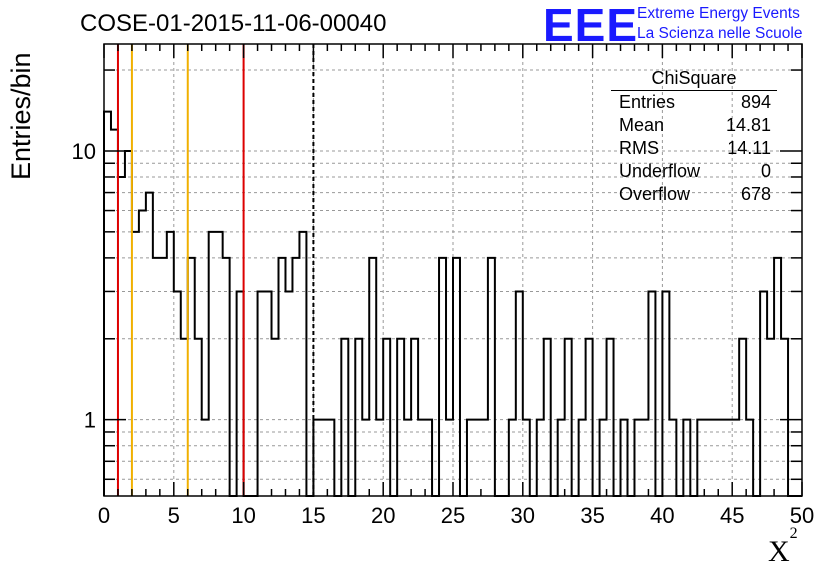  I want to click on x-tick-label: 20, so click(383, 515).